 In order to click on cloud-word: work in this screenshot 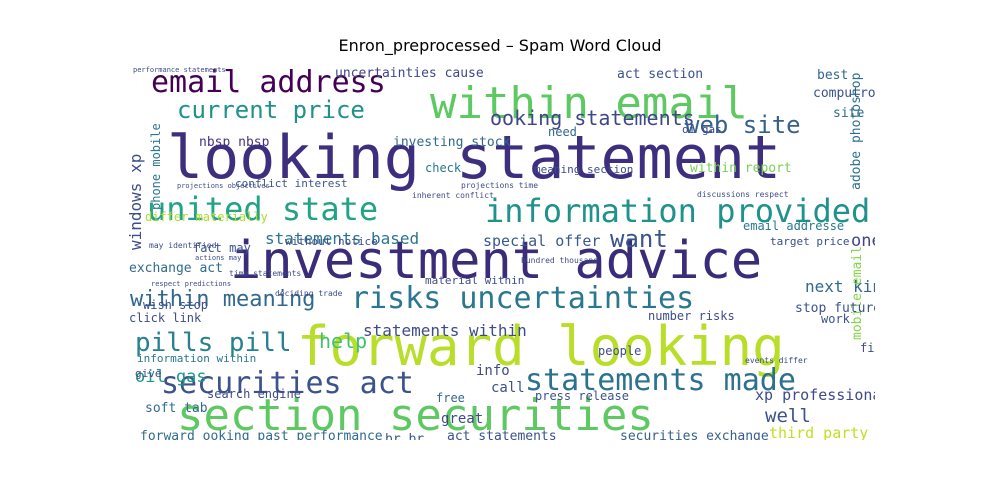, I will do `click(836, 319)`.